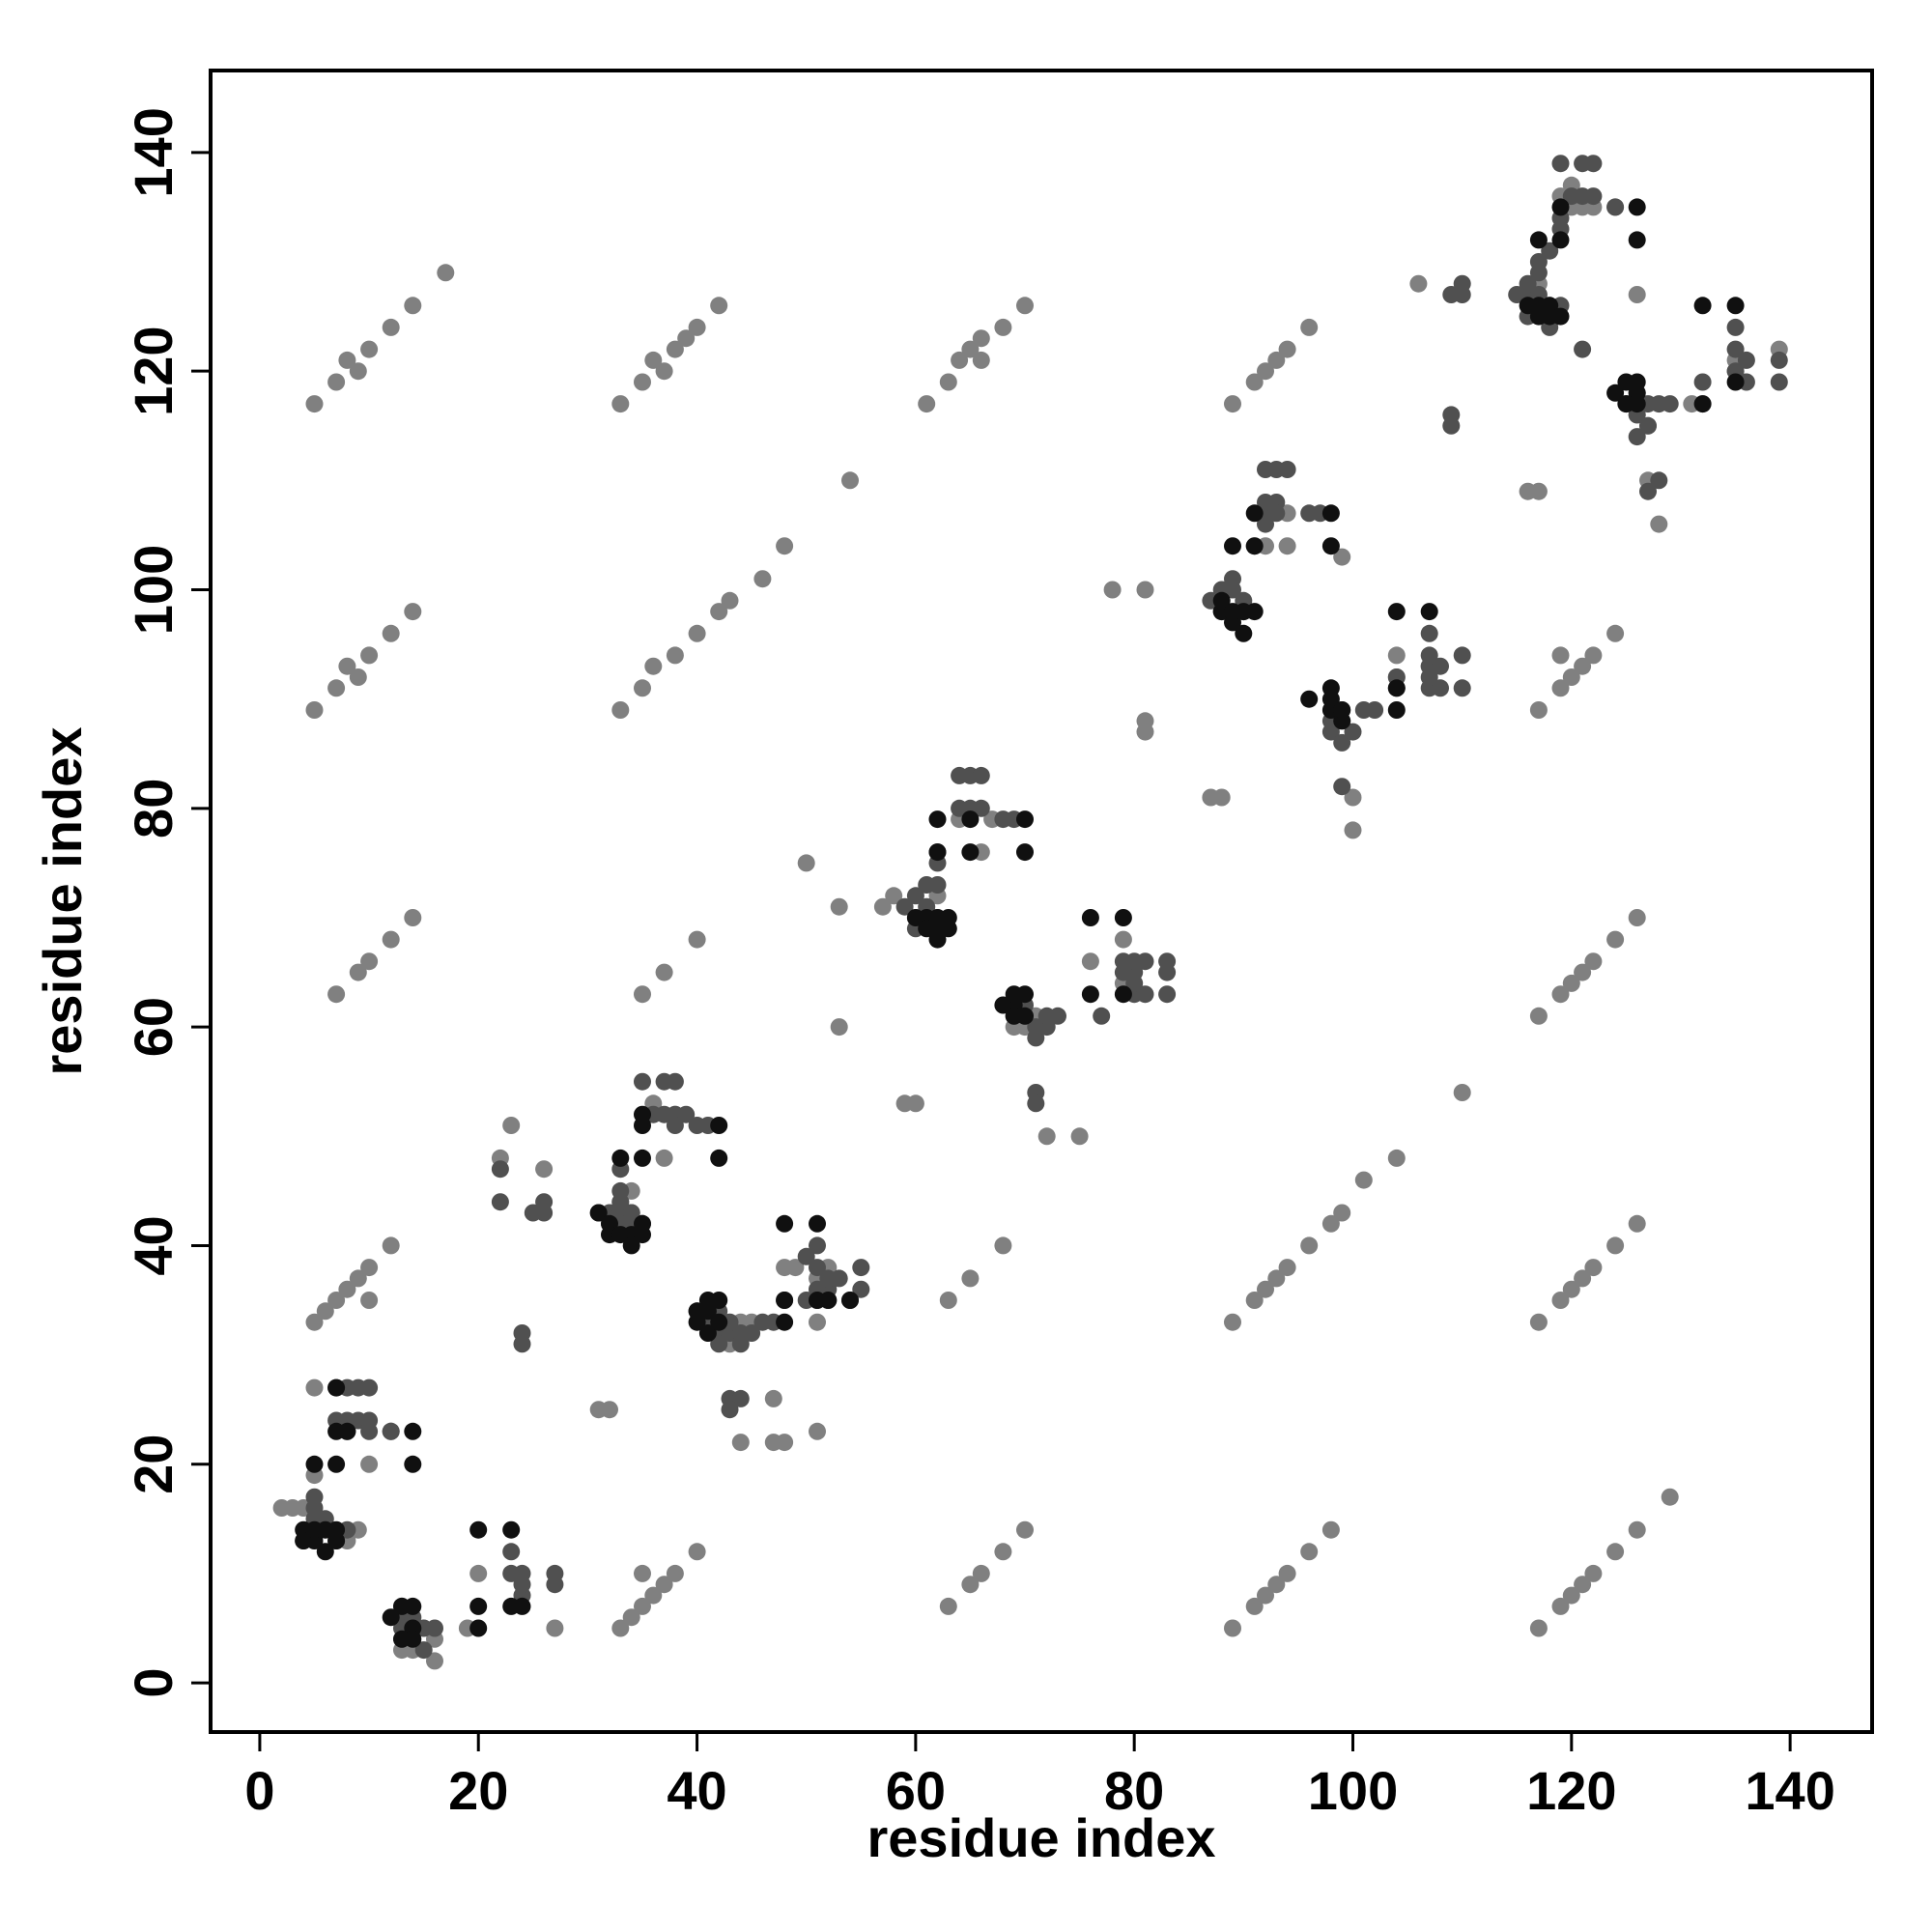 The width and height of the screenshot is (1932, 1932). Describe the element at coordinates (63, 900) in the screenshot. I see `y-axis-label: residue index` at that location.